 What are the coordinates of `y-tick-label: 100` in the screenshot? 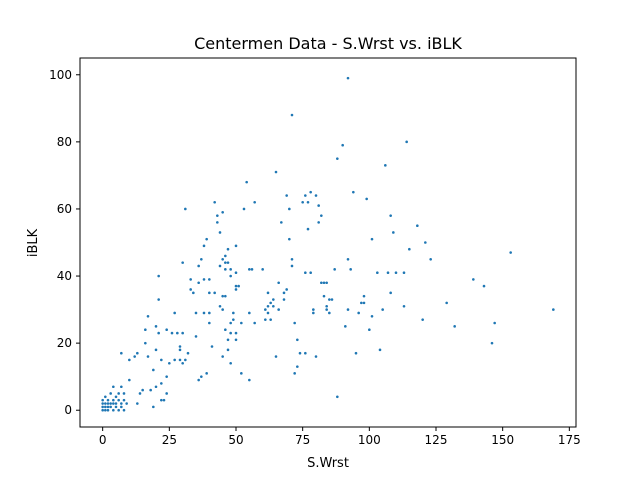 It's located at (60, 75).